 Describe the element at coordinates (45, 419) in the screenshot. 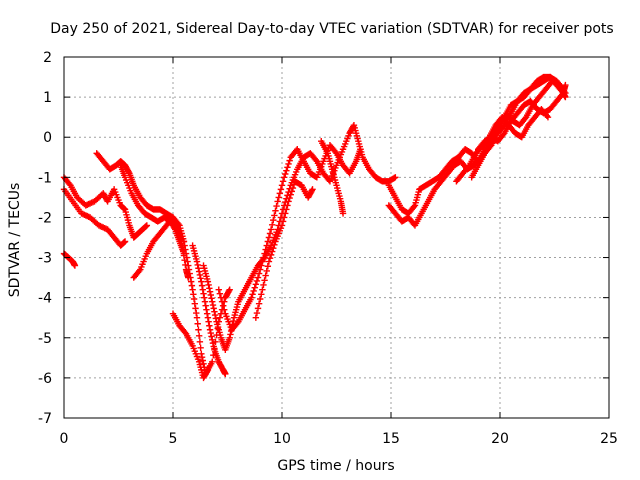

I see `y-tick-label: -7` at that location.